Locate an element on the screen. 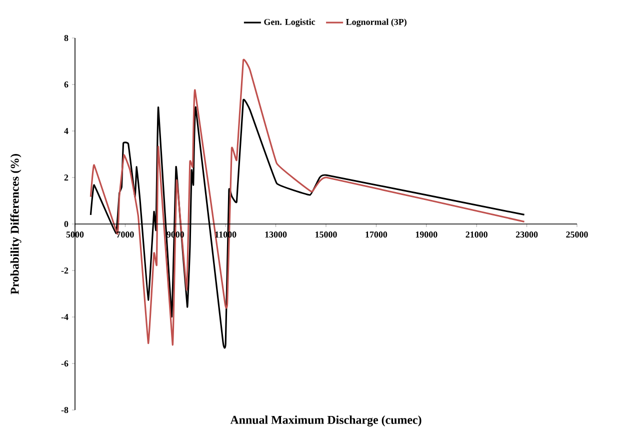 The image size is (618, 429). legend-label: Lognormal (3P) is located at coordinates (376, 22).